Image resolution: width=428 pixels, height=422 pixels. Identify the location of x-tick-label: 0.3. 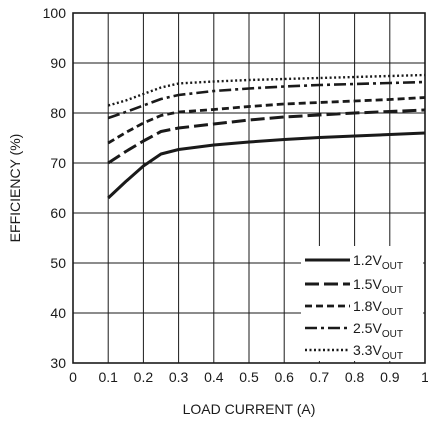
(179, 377).